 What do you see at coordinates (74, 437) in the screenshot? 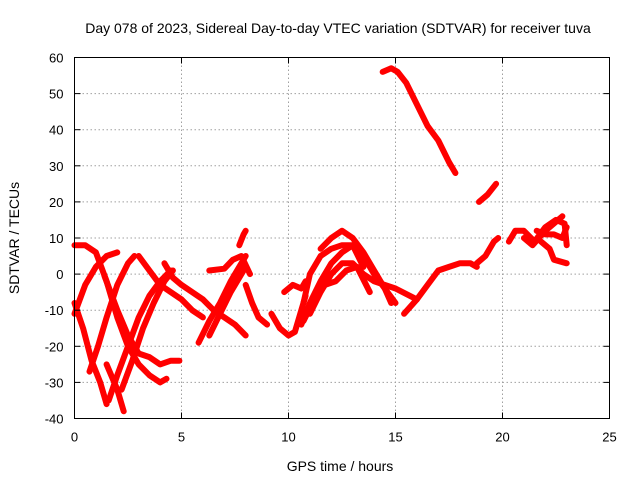
I see `x-tick-label: 0` at bounding box center [74, 437].